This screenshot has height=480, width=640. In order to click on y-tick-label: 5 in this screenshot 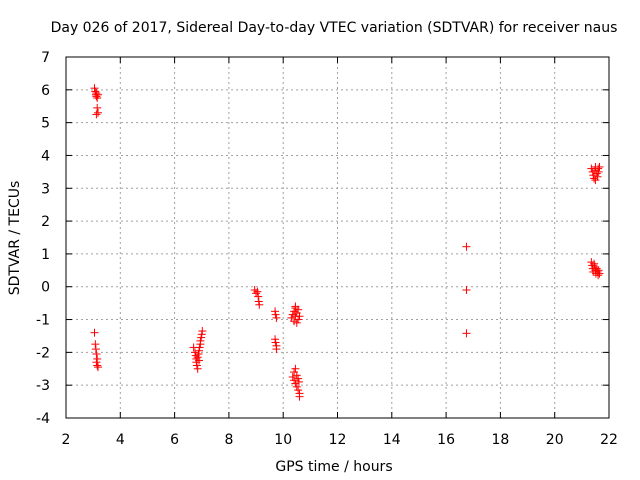, I will do `click(45, 124)`.